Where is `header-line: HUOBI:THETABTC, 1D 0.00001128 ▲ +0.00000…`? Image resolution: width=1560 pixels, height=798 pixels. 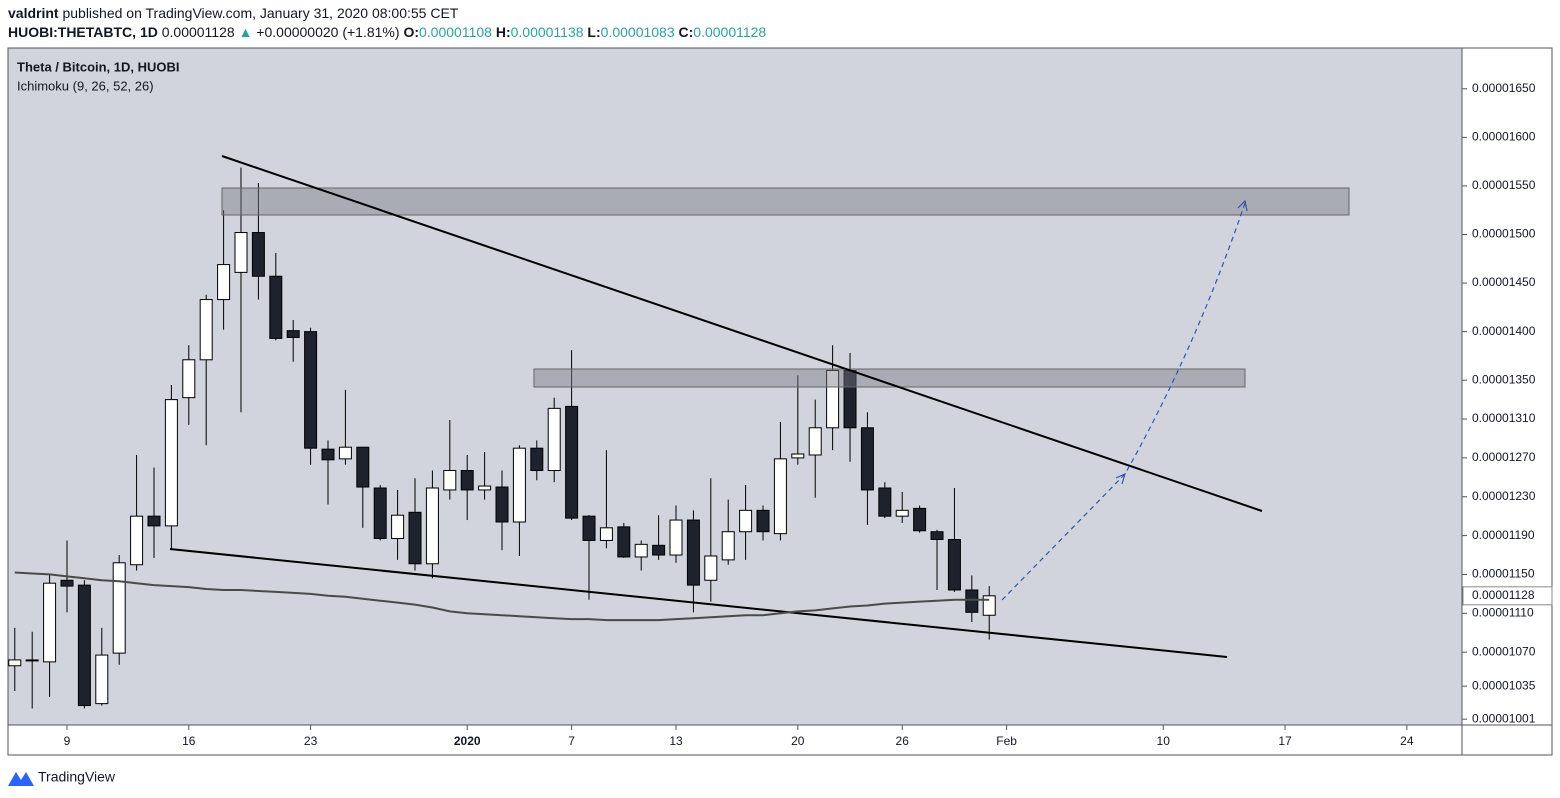
header-line: HUOBI:THETABTC, 1D 0.00001128 ▲ +0.00000… is located at coordinates (387, 32).